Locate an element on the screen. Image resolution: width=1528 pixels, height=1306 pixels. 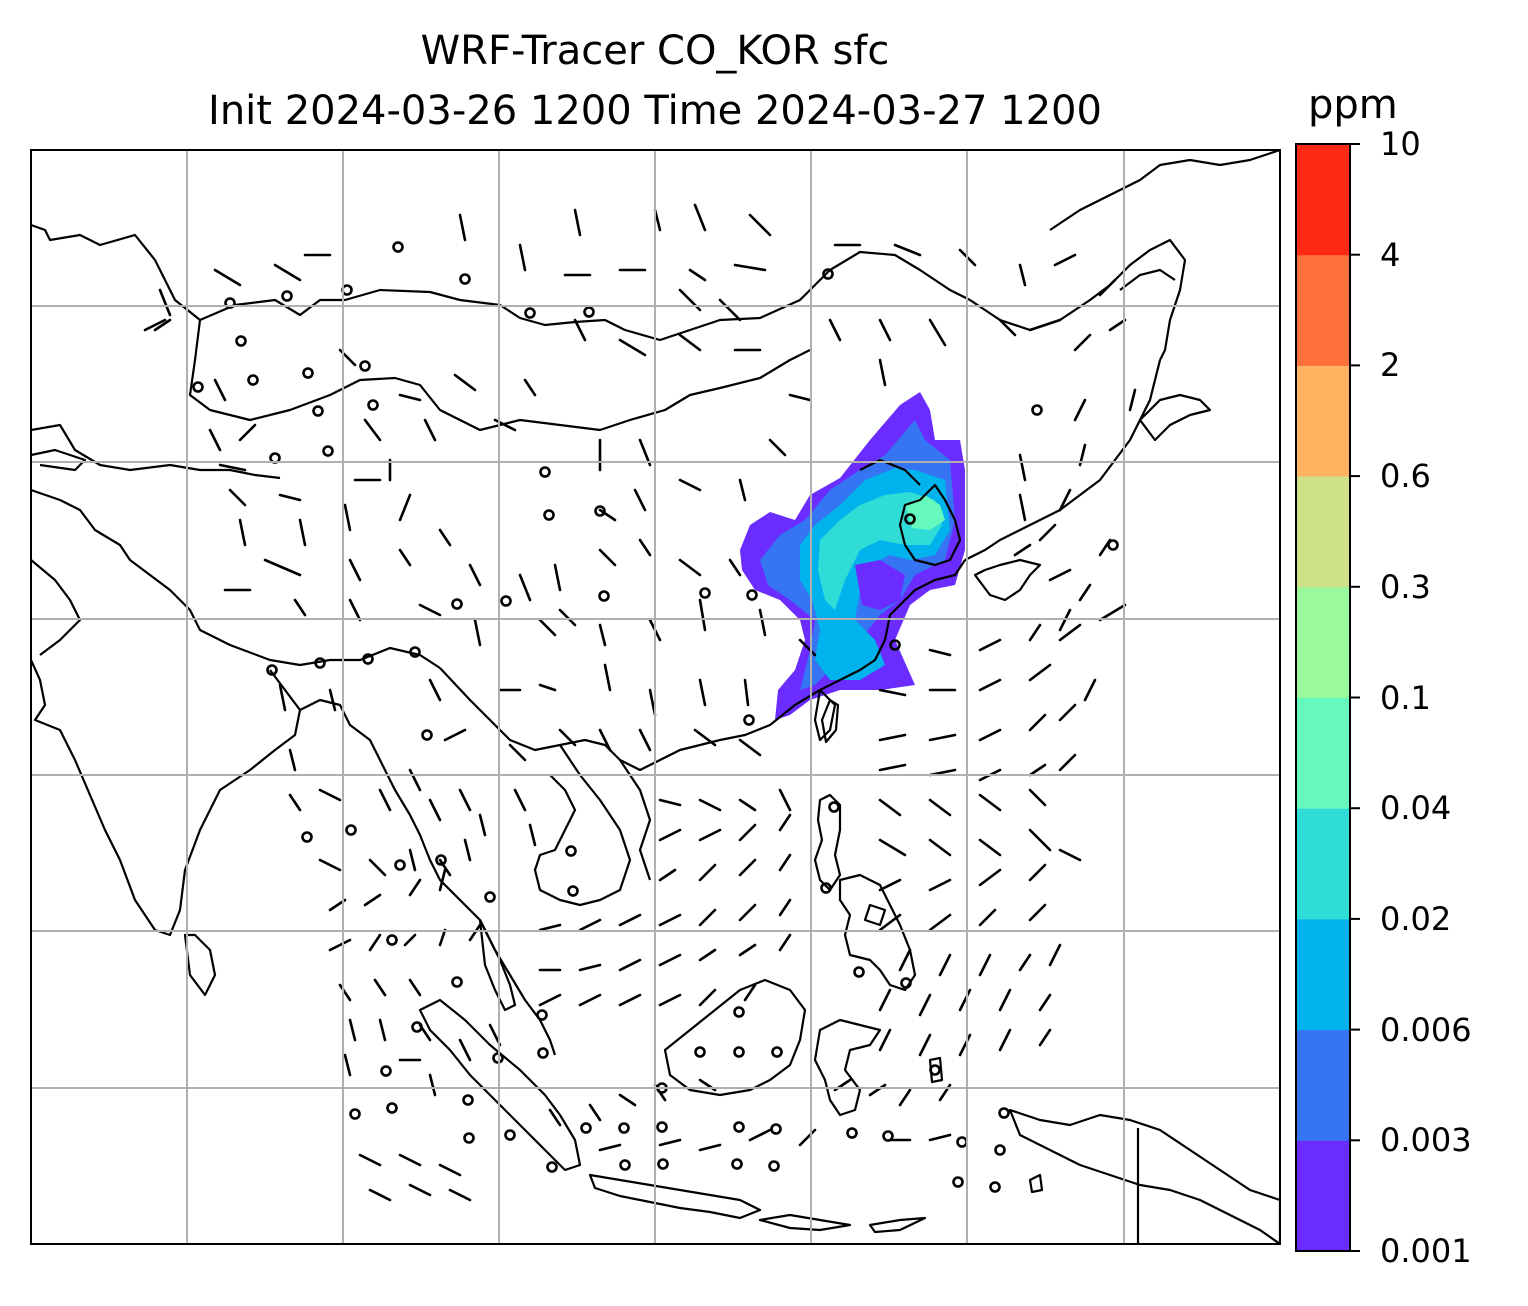
colorbar-tick-label: 0.6 is located at coordinates (1405, 476).